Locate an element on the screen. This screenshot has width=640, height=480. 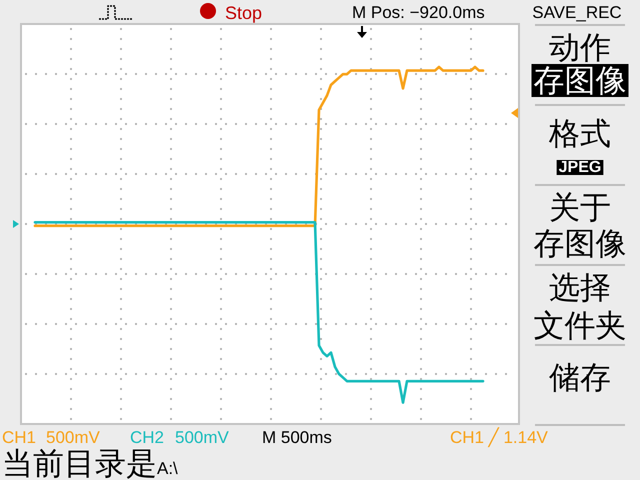
text: M 500ms is located at coordinates (297, 437).